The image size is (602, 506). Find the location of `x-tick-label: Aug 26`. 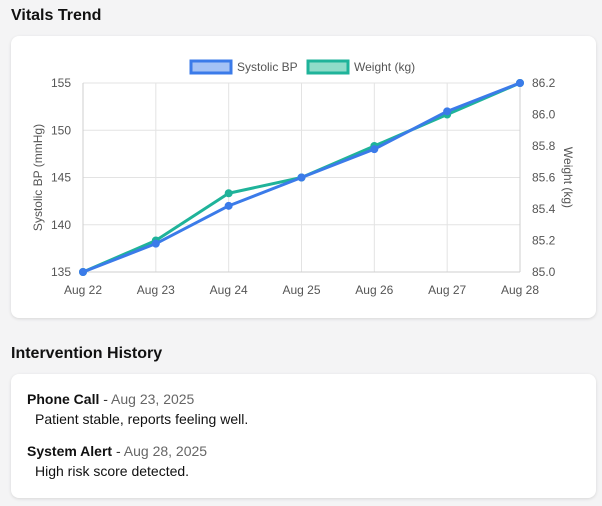

x-tick-label: Aug 26 is located at coordinates (374, 290).